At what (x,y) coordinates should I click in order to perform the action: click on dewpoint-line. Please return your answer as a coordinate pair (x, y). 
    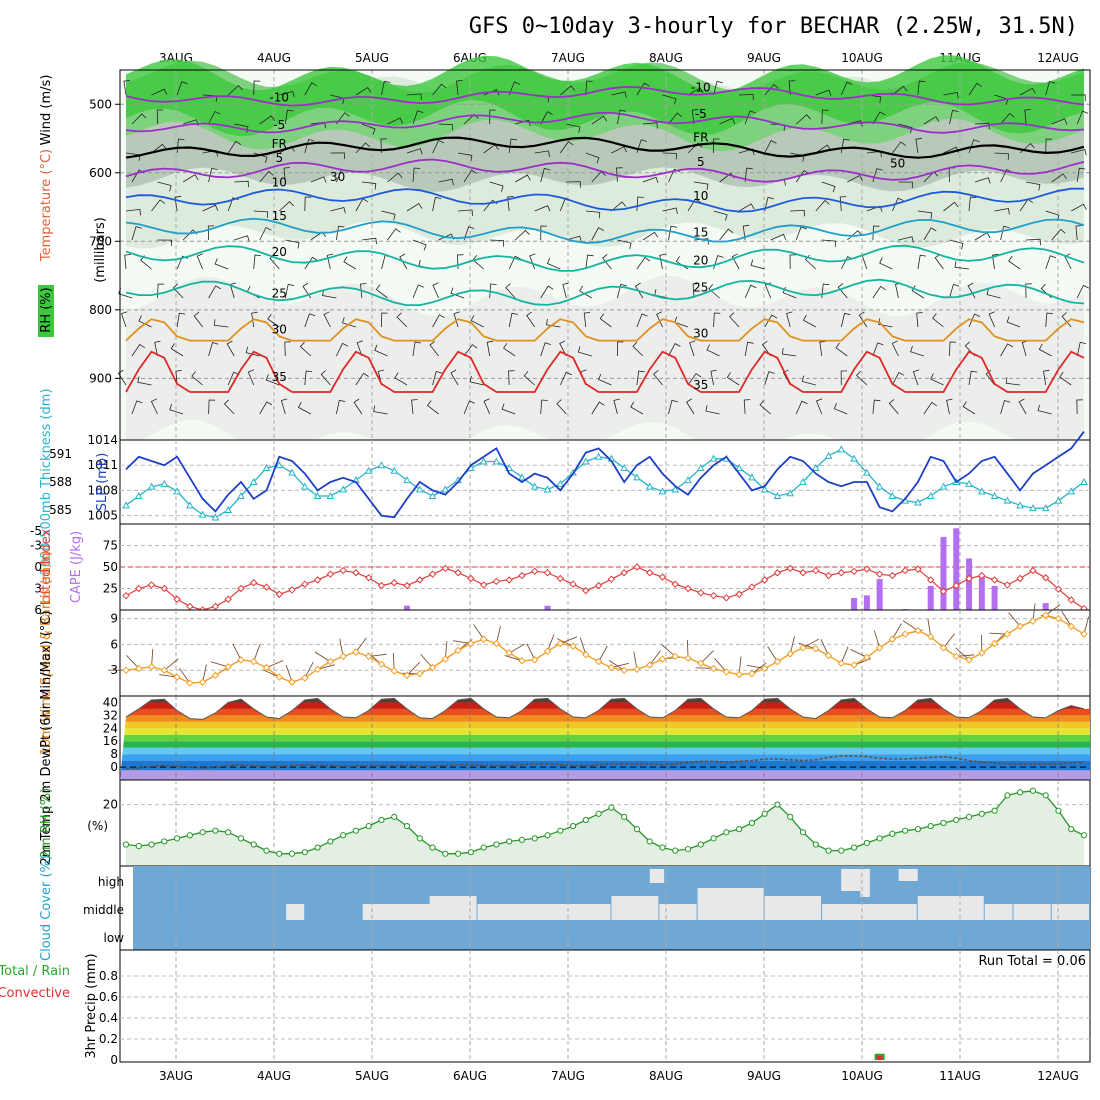
    Looking at the image, I should click on (605, 762).